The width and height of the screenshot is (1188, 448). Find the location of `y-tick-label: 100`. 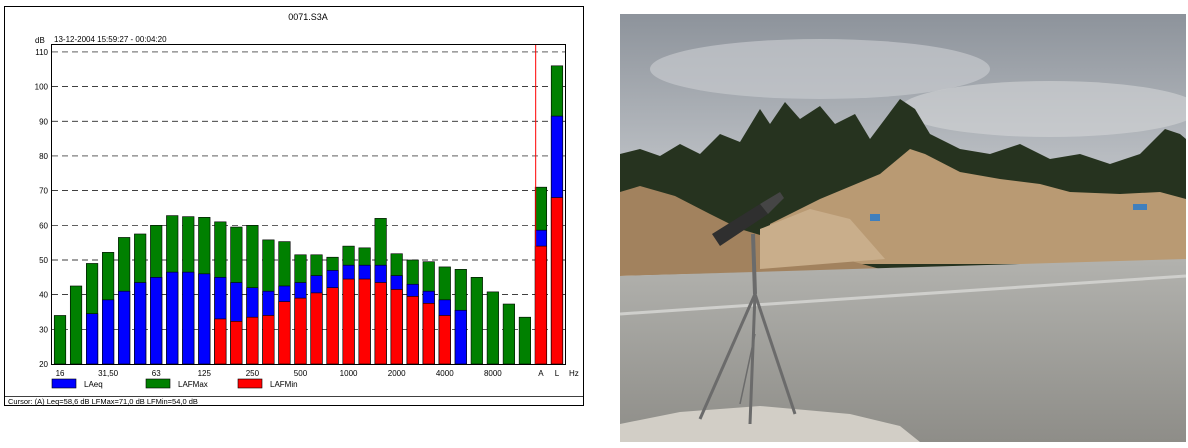

y-tick-label: 100 is located at coordinates (42, 87).